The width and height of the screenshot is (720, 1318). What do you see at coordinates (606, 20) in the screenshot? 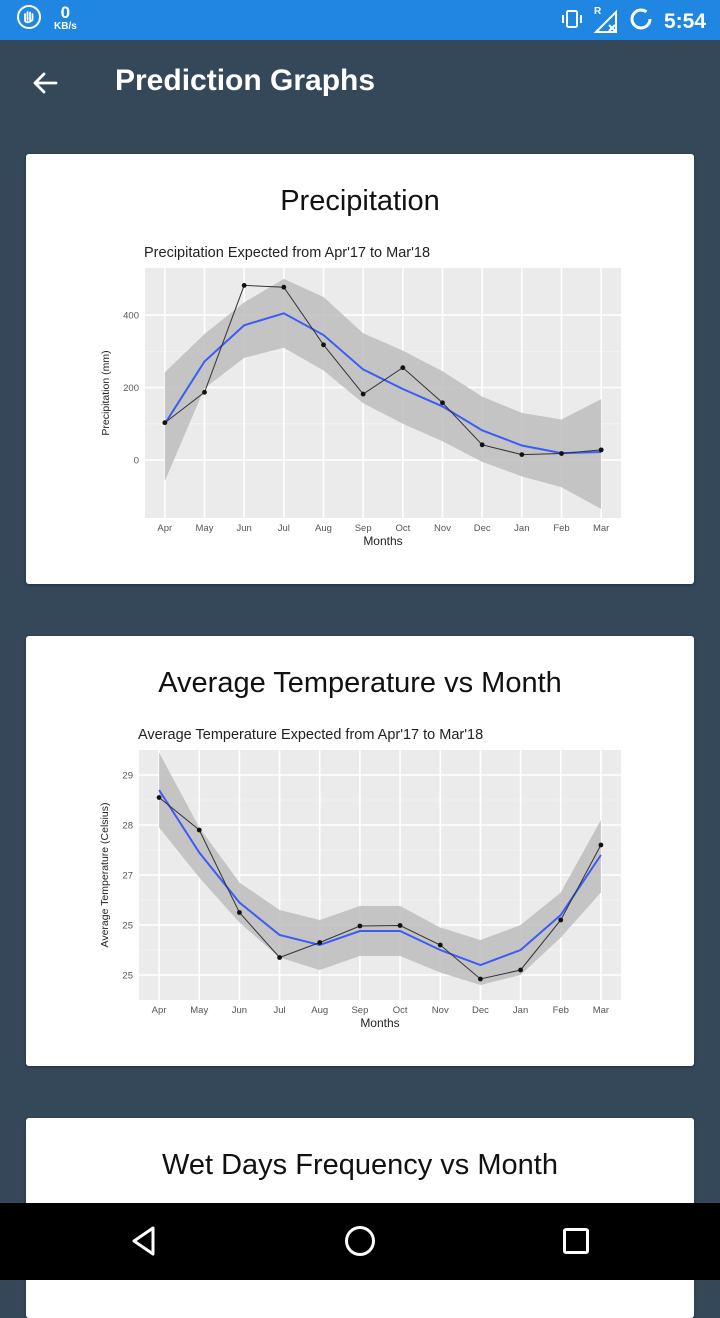
I see `signal-off-icon: R` at bounding box center [606, 20].